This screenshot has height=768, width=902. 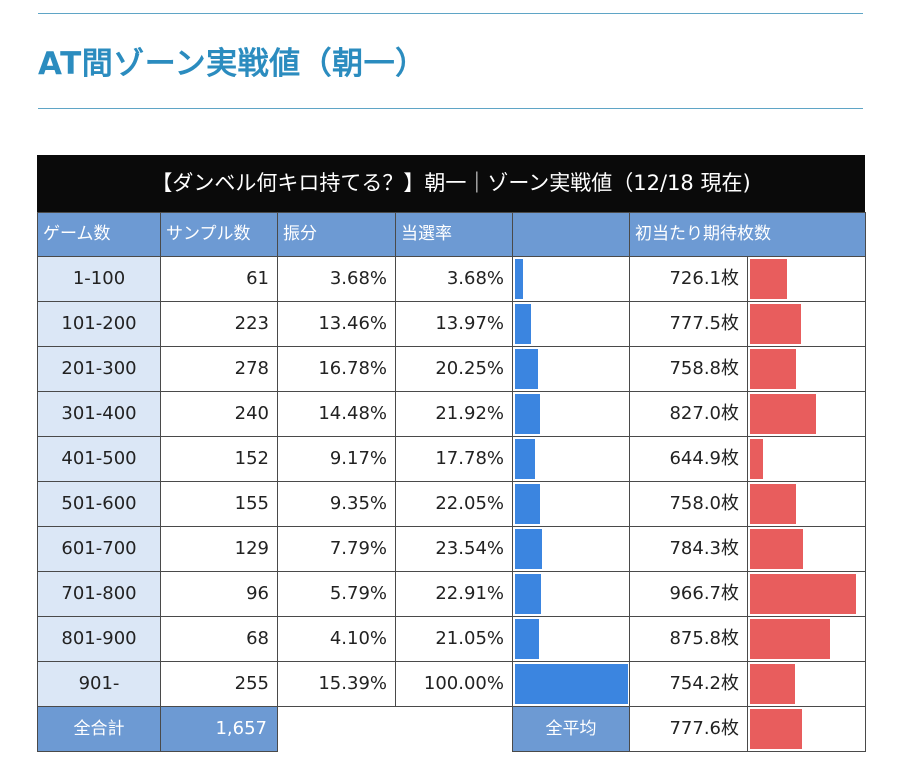 What do you see at coordinates (454, 459) in the screenshot?
I see `win-rate-cell: 17.78%` at bounding box center [454, 459].